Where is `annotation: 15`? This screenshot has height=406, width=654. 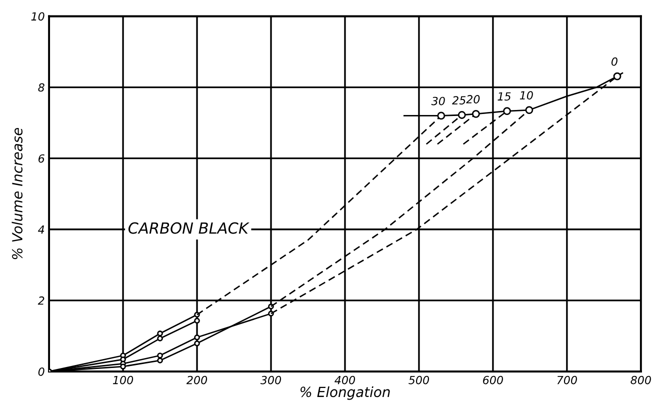
annotation: 15 is located at coordinates (504, 96).